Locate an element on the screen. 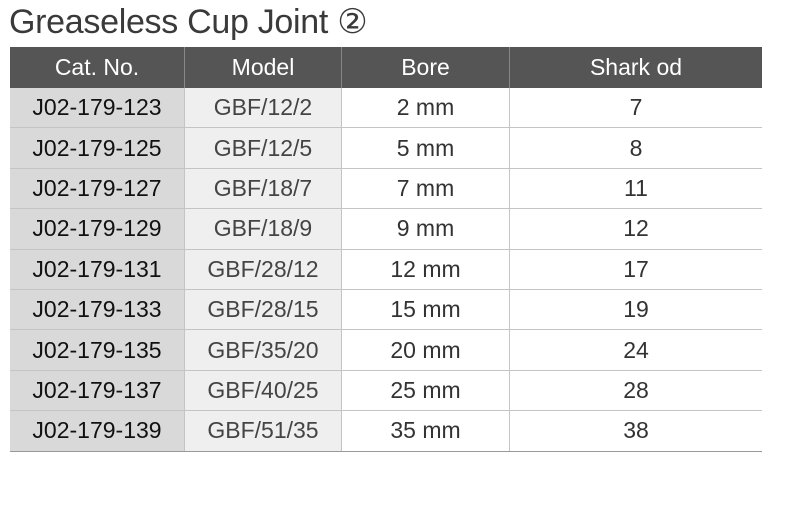 This screenshot has height=506, width=800. table-row: J02-179-131 GBF/28/12 12 mm 17 is located at coordinates (386, 269).